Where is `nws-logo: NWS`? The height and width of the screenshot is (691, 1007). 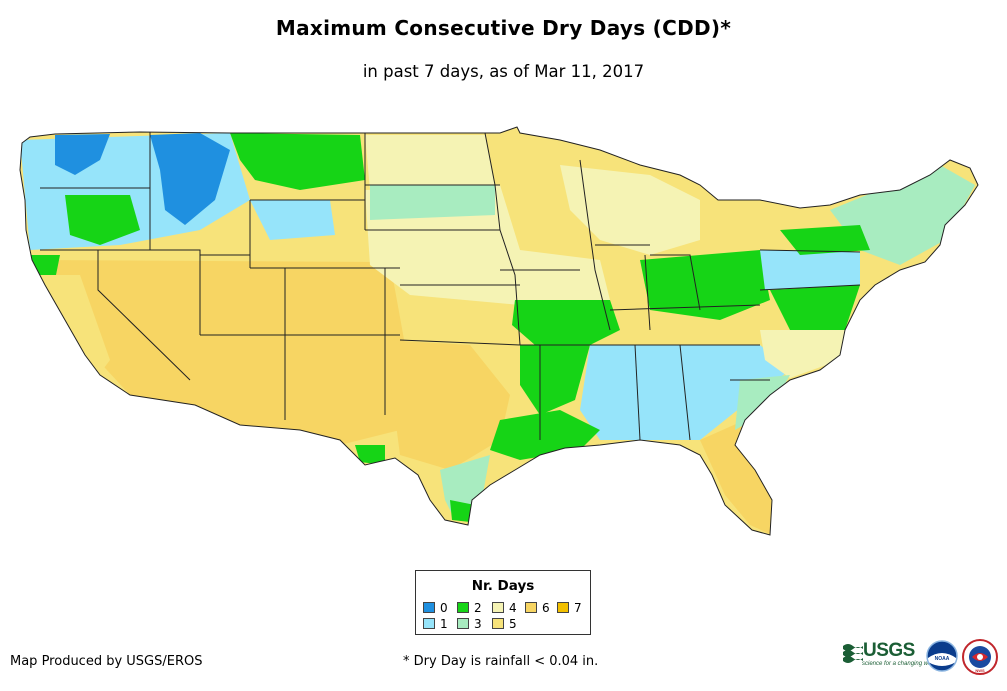 nws-logo: NWS is located at coordinates (980, 657).